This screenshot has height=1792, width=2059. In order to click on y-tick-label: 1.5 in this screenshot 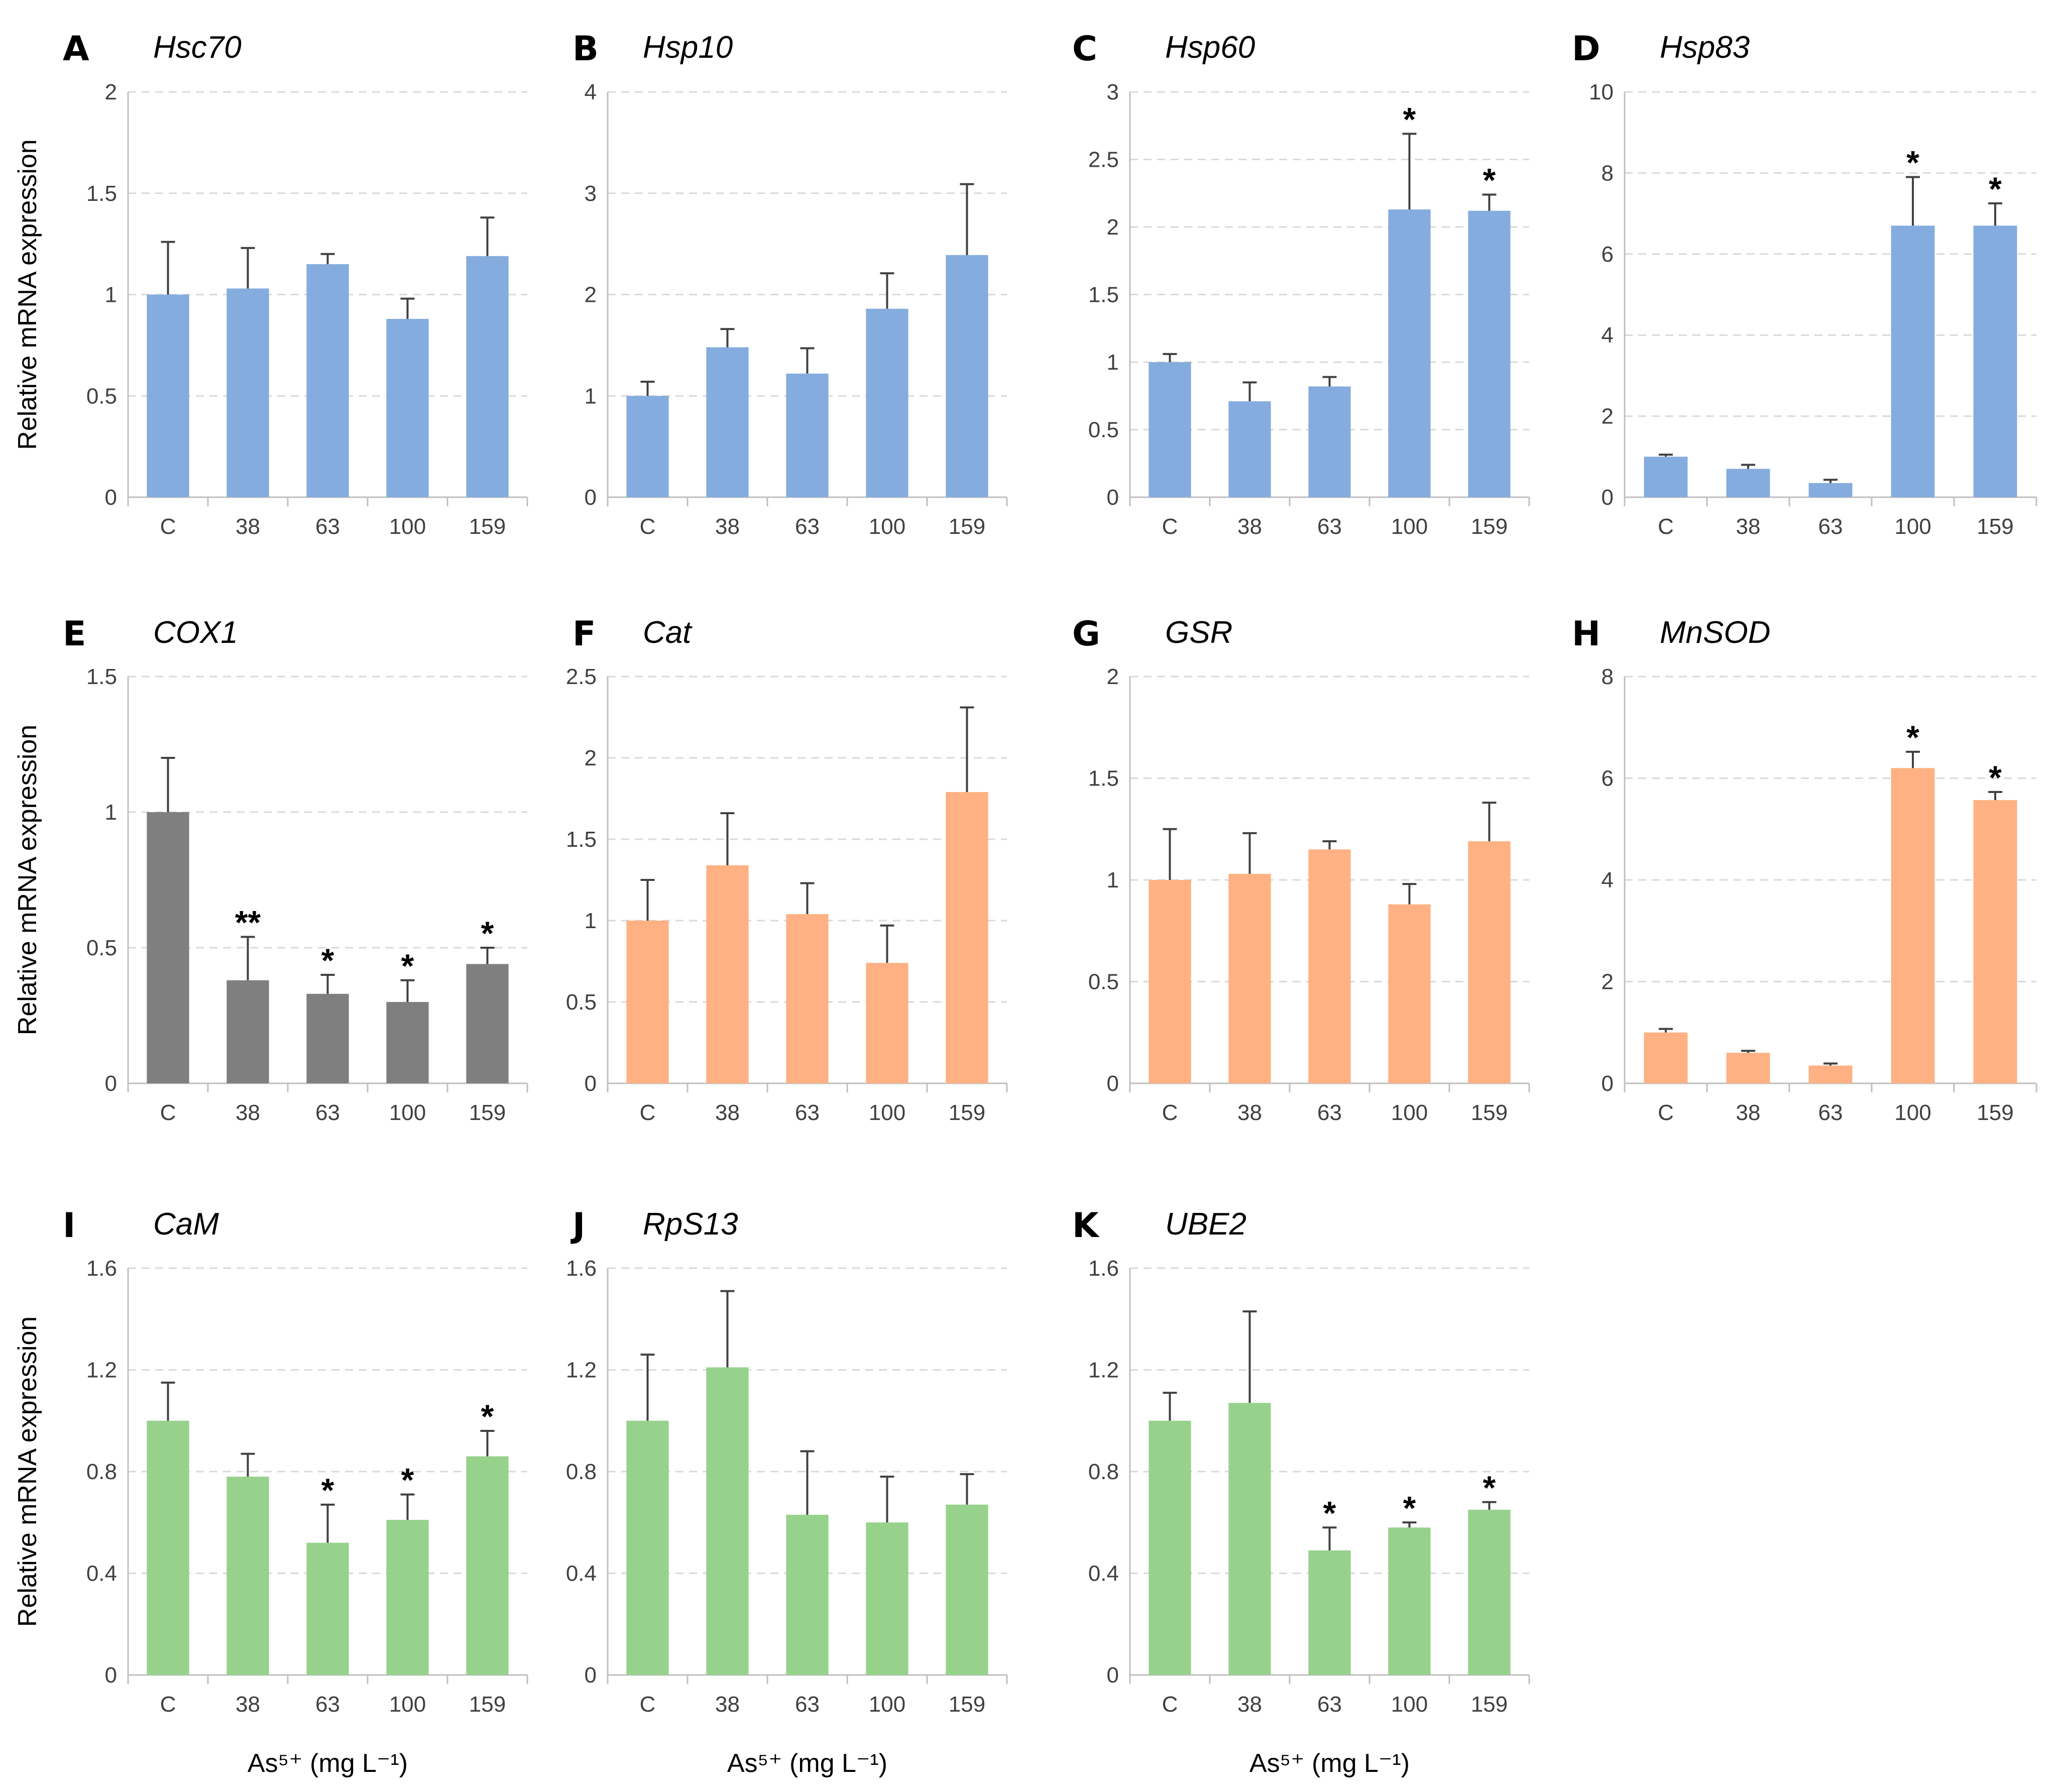, I will do `click(102, 193)`.